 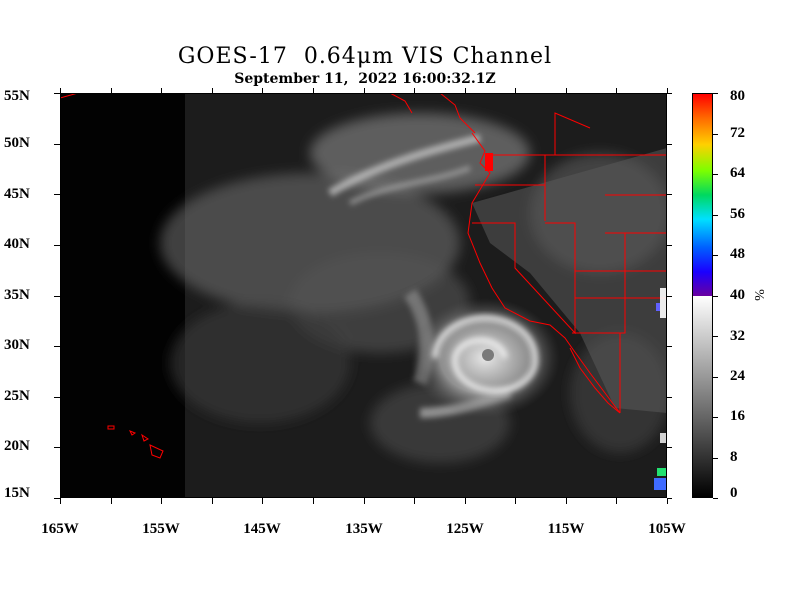 What do you see at coordinates (737, 214) in the screenshot?
I see `colorbar-tick-label: 56` at bounding box center [737, 214].